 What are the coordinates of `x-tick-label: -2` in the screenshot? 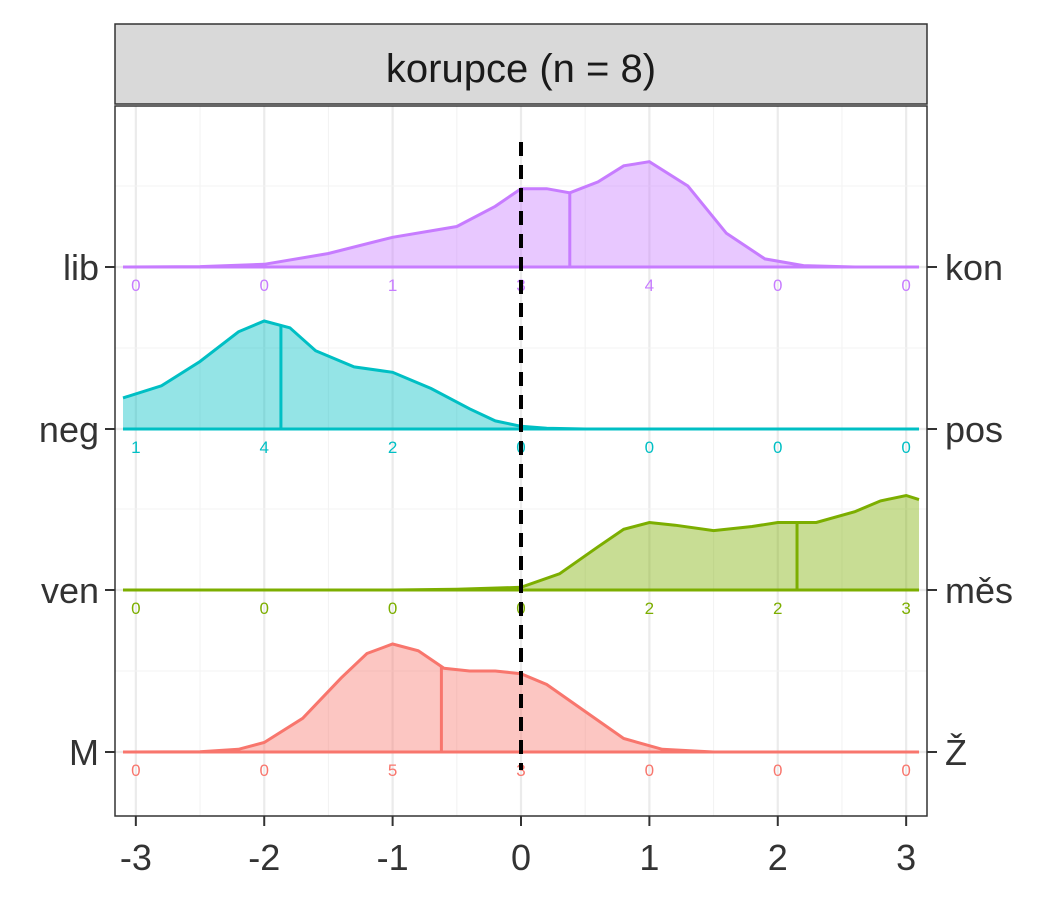 It's located at (264, 857).